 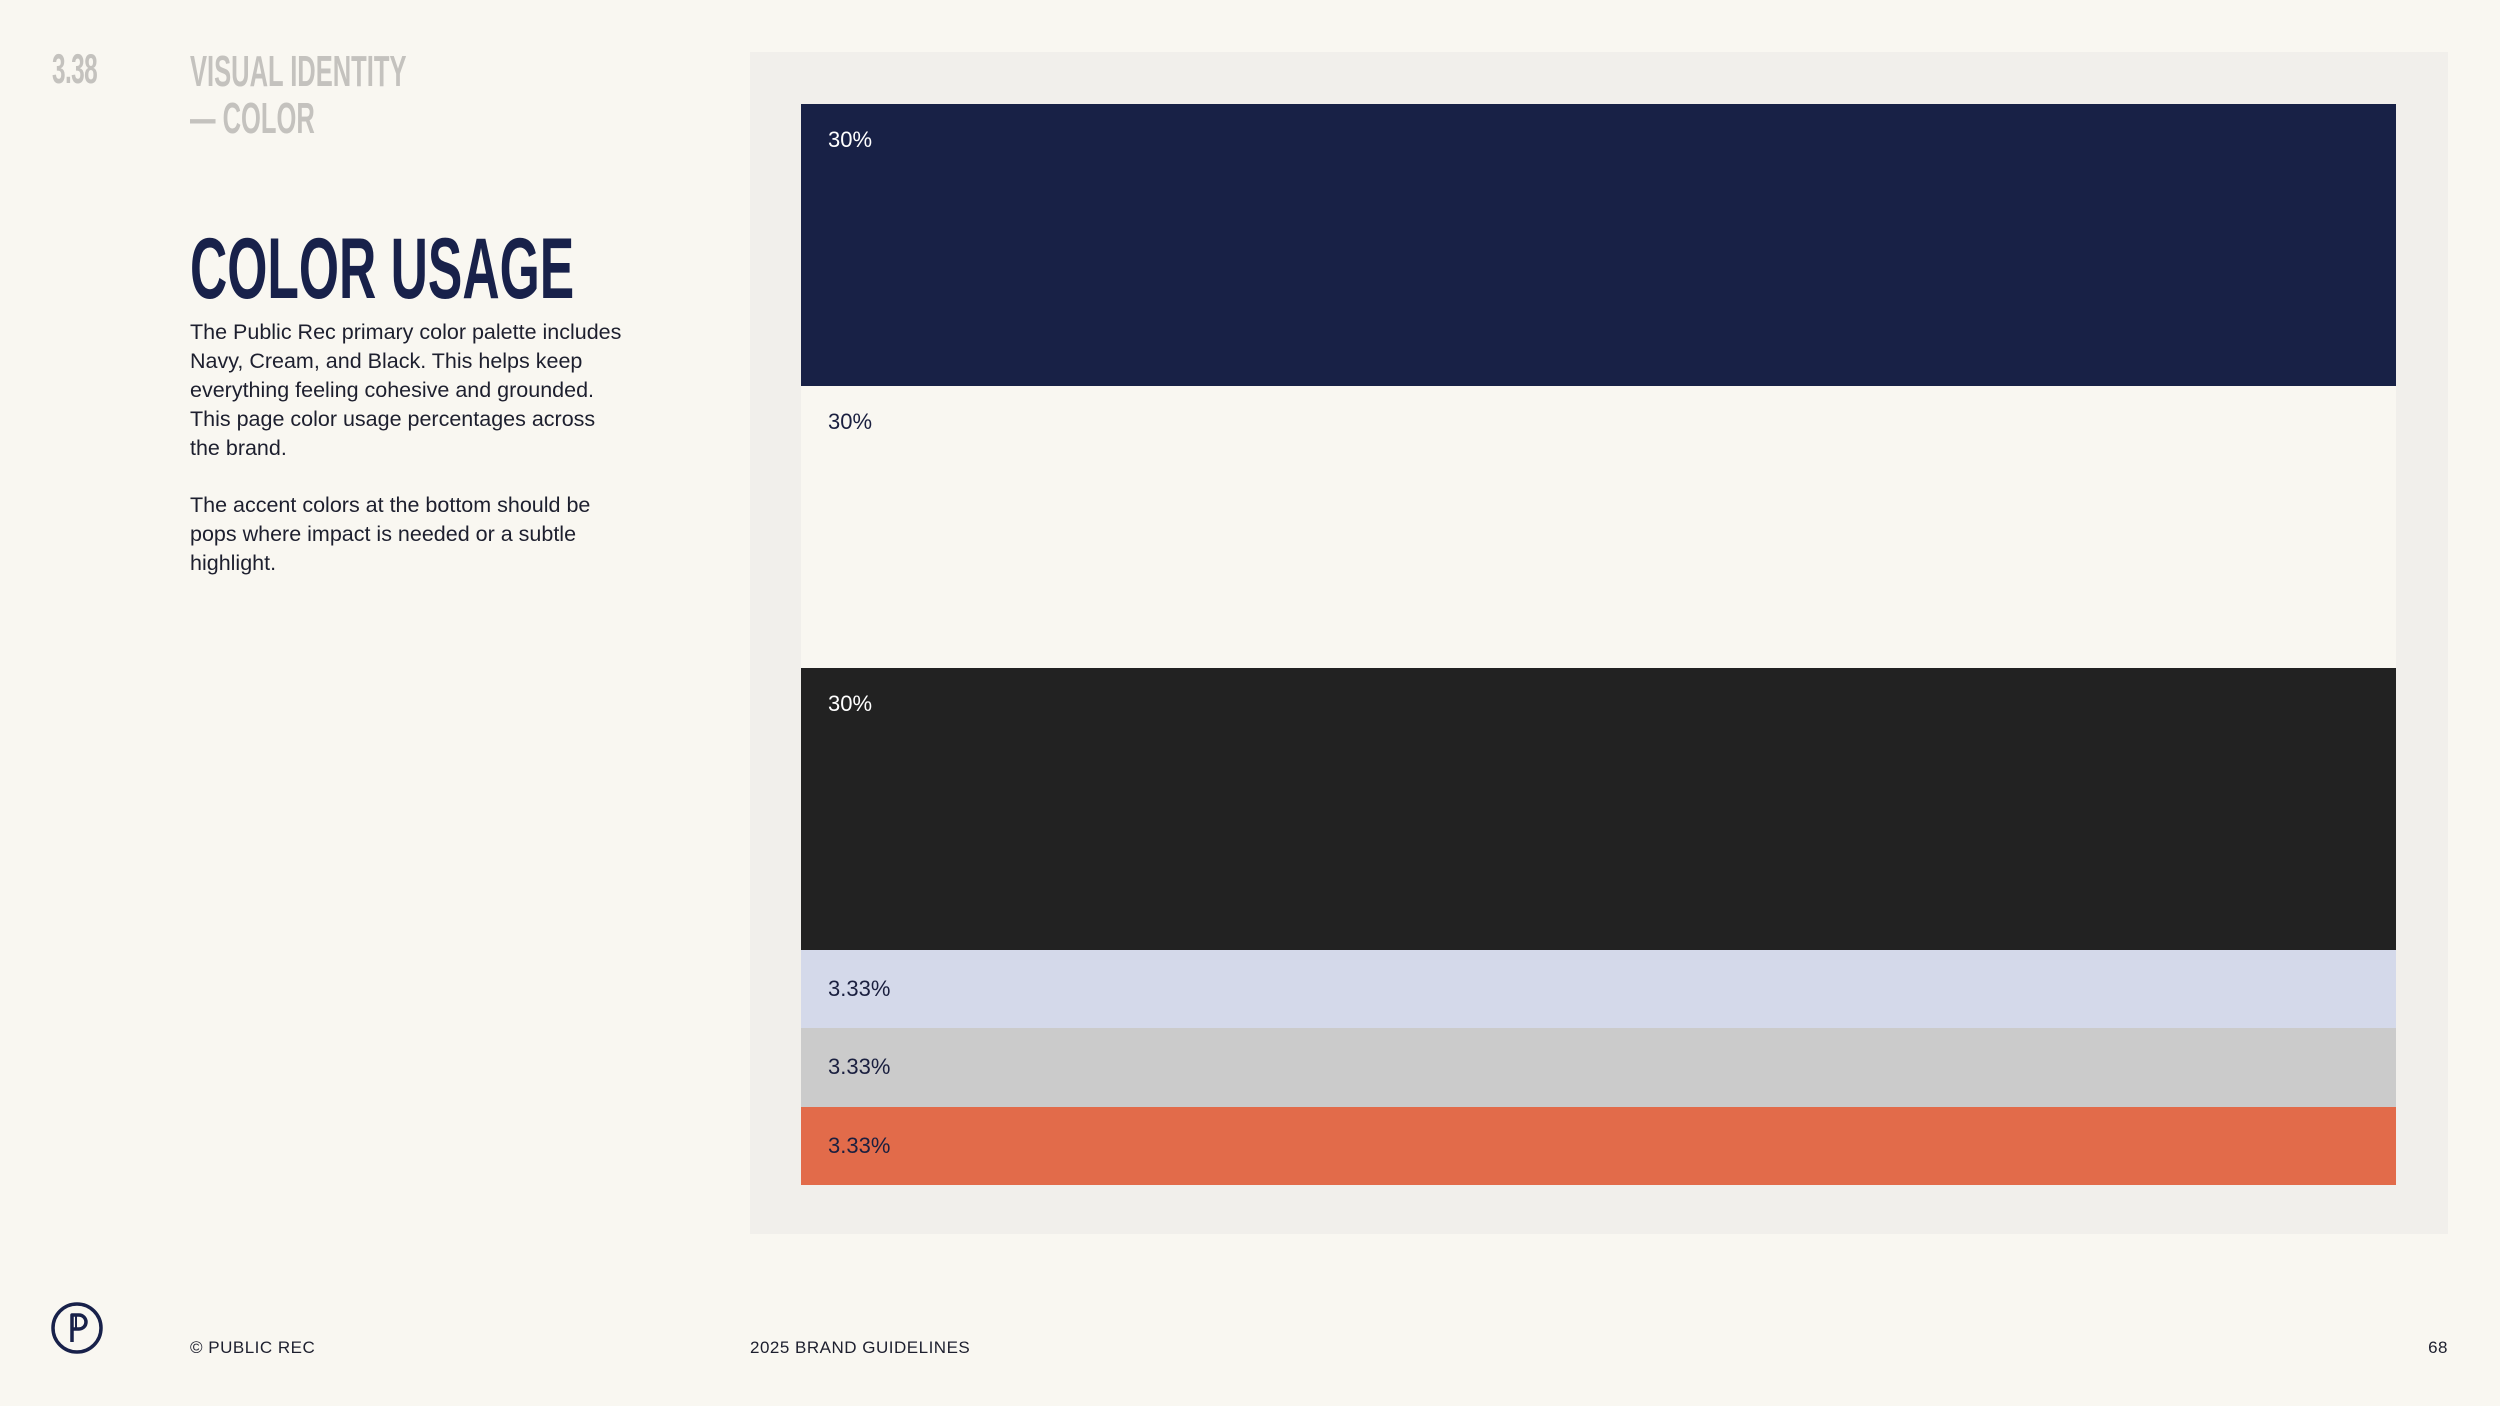 I want to click on logo-svg, so click(x=77, y=1328).